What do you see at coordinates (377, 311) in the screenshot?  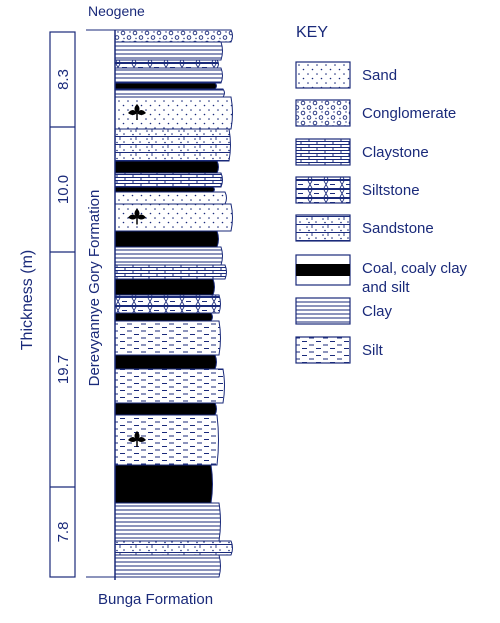 I see `key-label-clay: Clay` at bounding box center [377, 311].